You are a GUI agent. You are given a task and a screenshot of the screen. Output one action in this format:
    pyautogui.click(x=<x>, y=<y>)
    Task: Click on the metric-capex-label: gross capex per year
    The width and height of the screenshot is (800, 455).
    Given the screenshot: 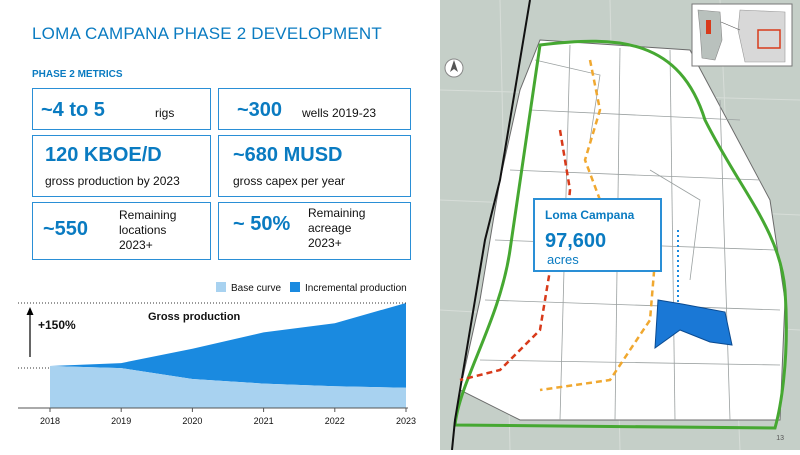 What is the action you would take?
    pyautogui.click(x=289, y=181)
    